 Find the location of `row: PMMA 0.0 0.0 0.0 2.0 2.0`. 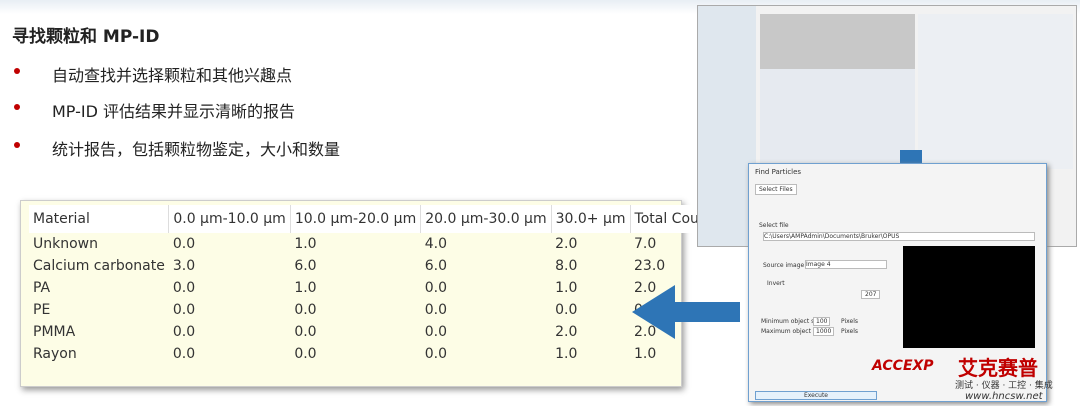

row: PMMA 0.0 0.0 0.0 2.0 2.0 is located at coordinates (373, 332).